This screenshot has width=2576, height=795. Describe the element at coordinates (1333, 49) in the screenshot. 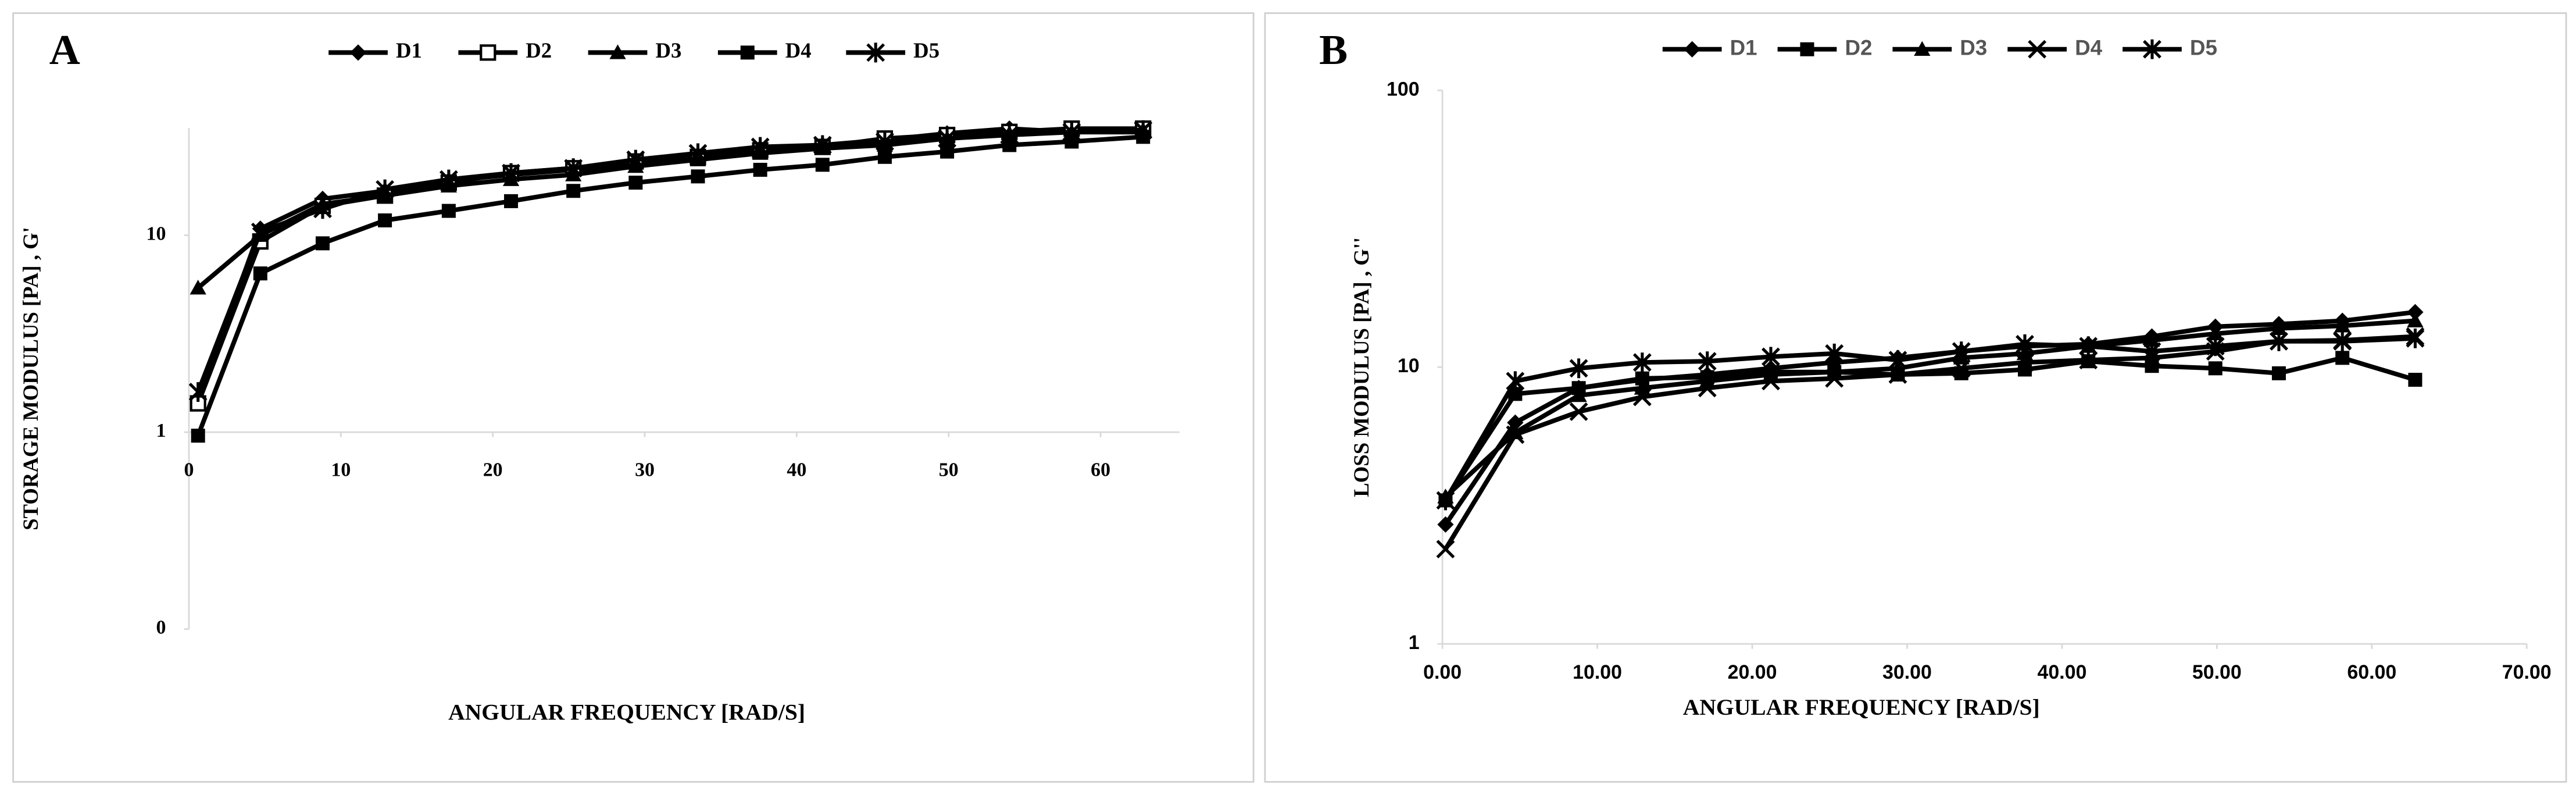

I see `panel-label: B` at that location.